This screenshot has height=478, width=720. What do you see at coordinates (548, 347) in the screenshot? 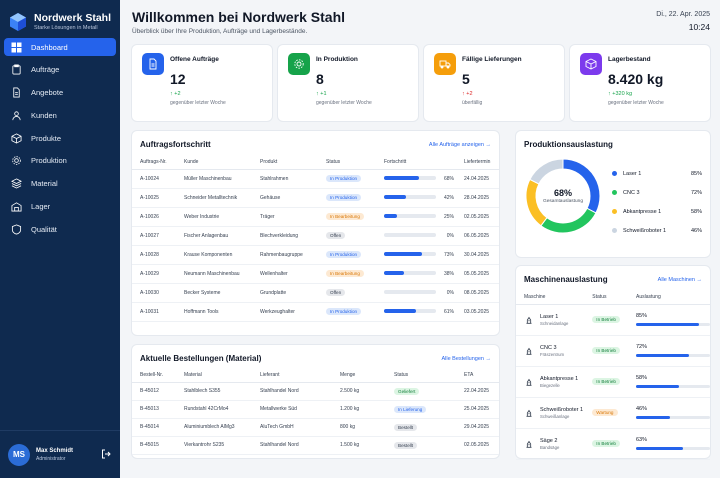
I see `machine-name: CNC 3` at bounding box center [548, 347].